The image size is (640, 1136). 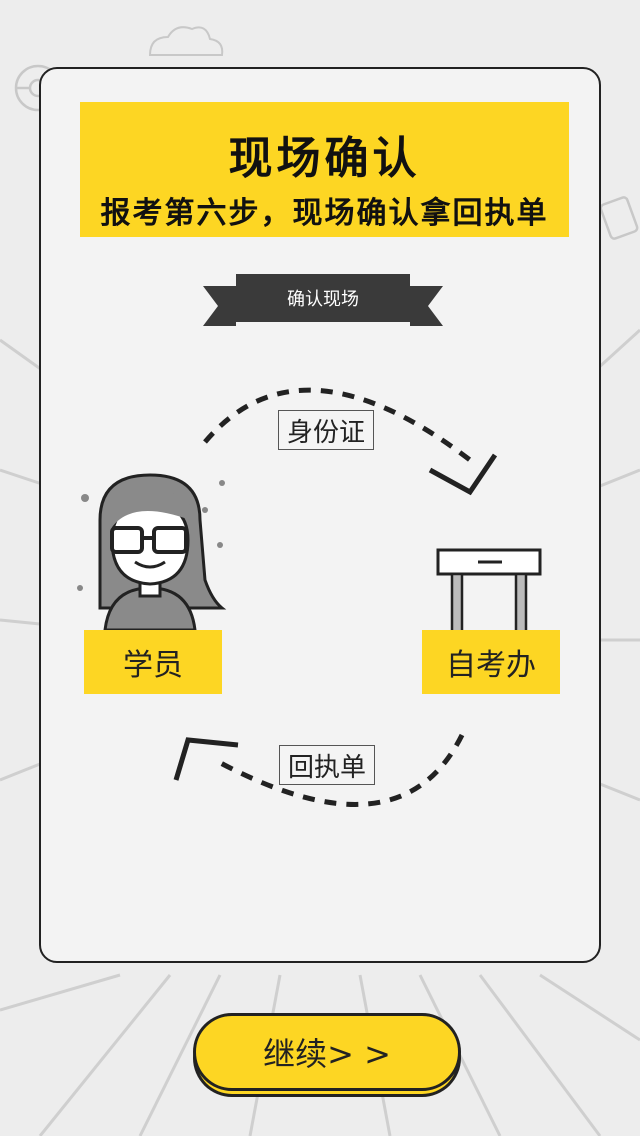 What do you see at coordinates (153, 662) in the screenshot?
I see `student-tag: 学员` at bounding box center [153, 662].